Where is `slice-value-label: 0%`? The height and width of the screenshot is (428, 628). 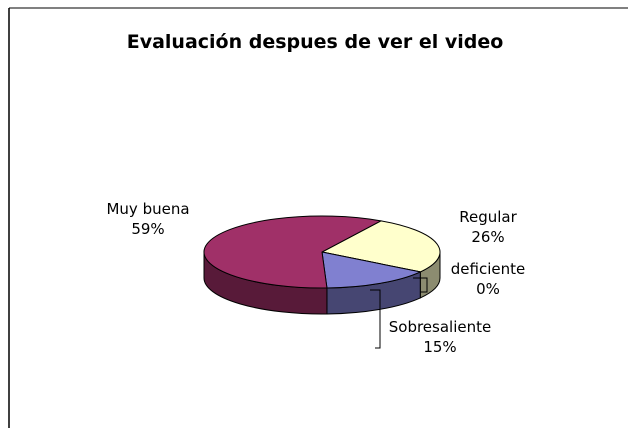 slice-value-label: 0% is located at coordinates (488, 289).